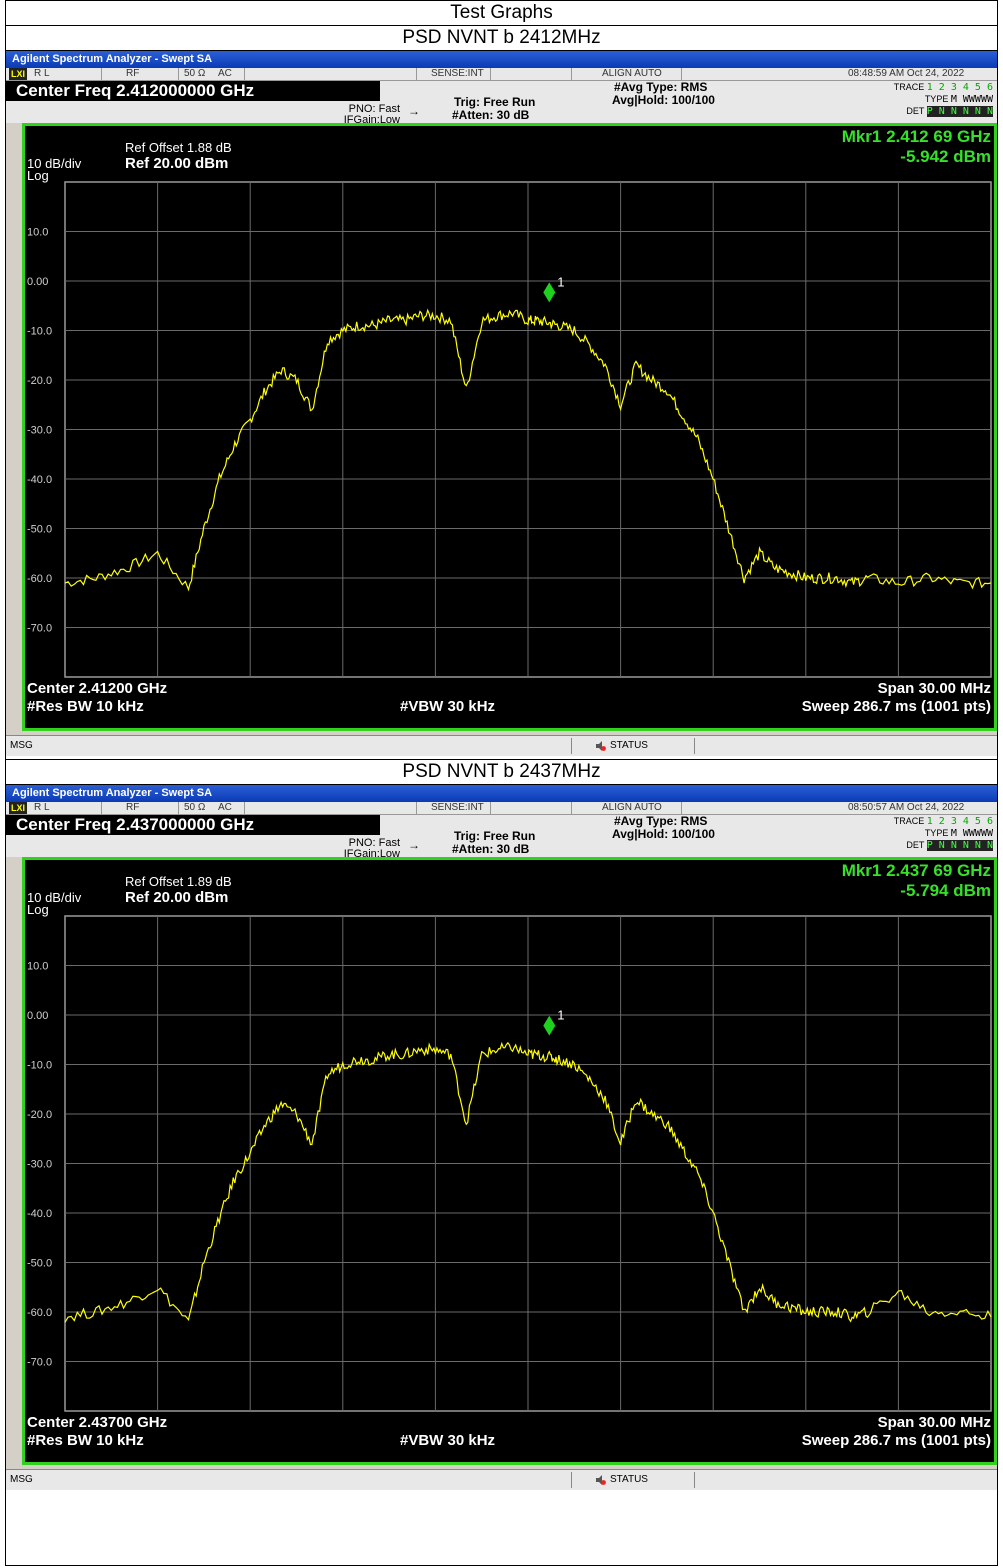 The width and height of the screenshot is (1003, 1568). I want to click on center-freq-button: Center Freq 2.412000000 GHz, so click(193, 91).